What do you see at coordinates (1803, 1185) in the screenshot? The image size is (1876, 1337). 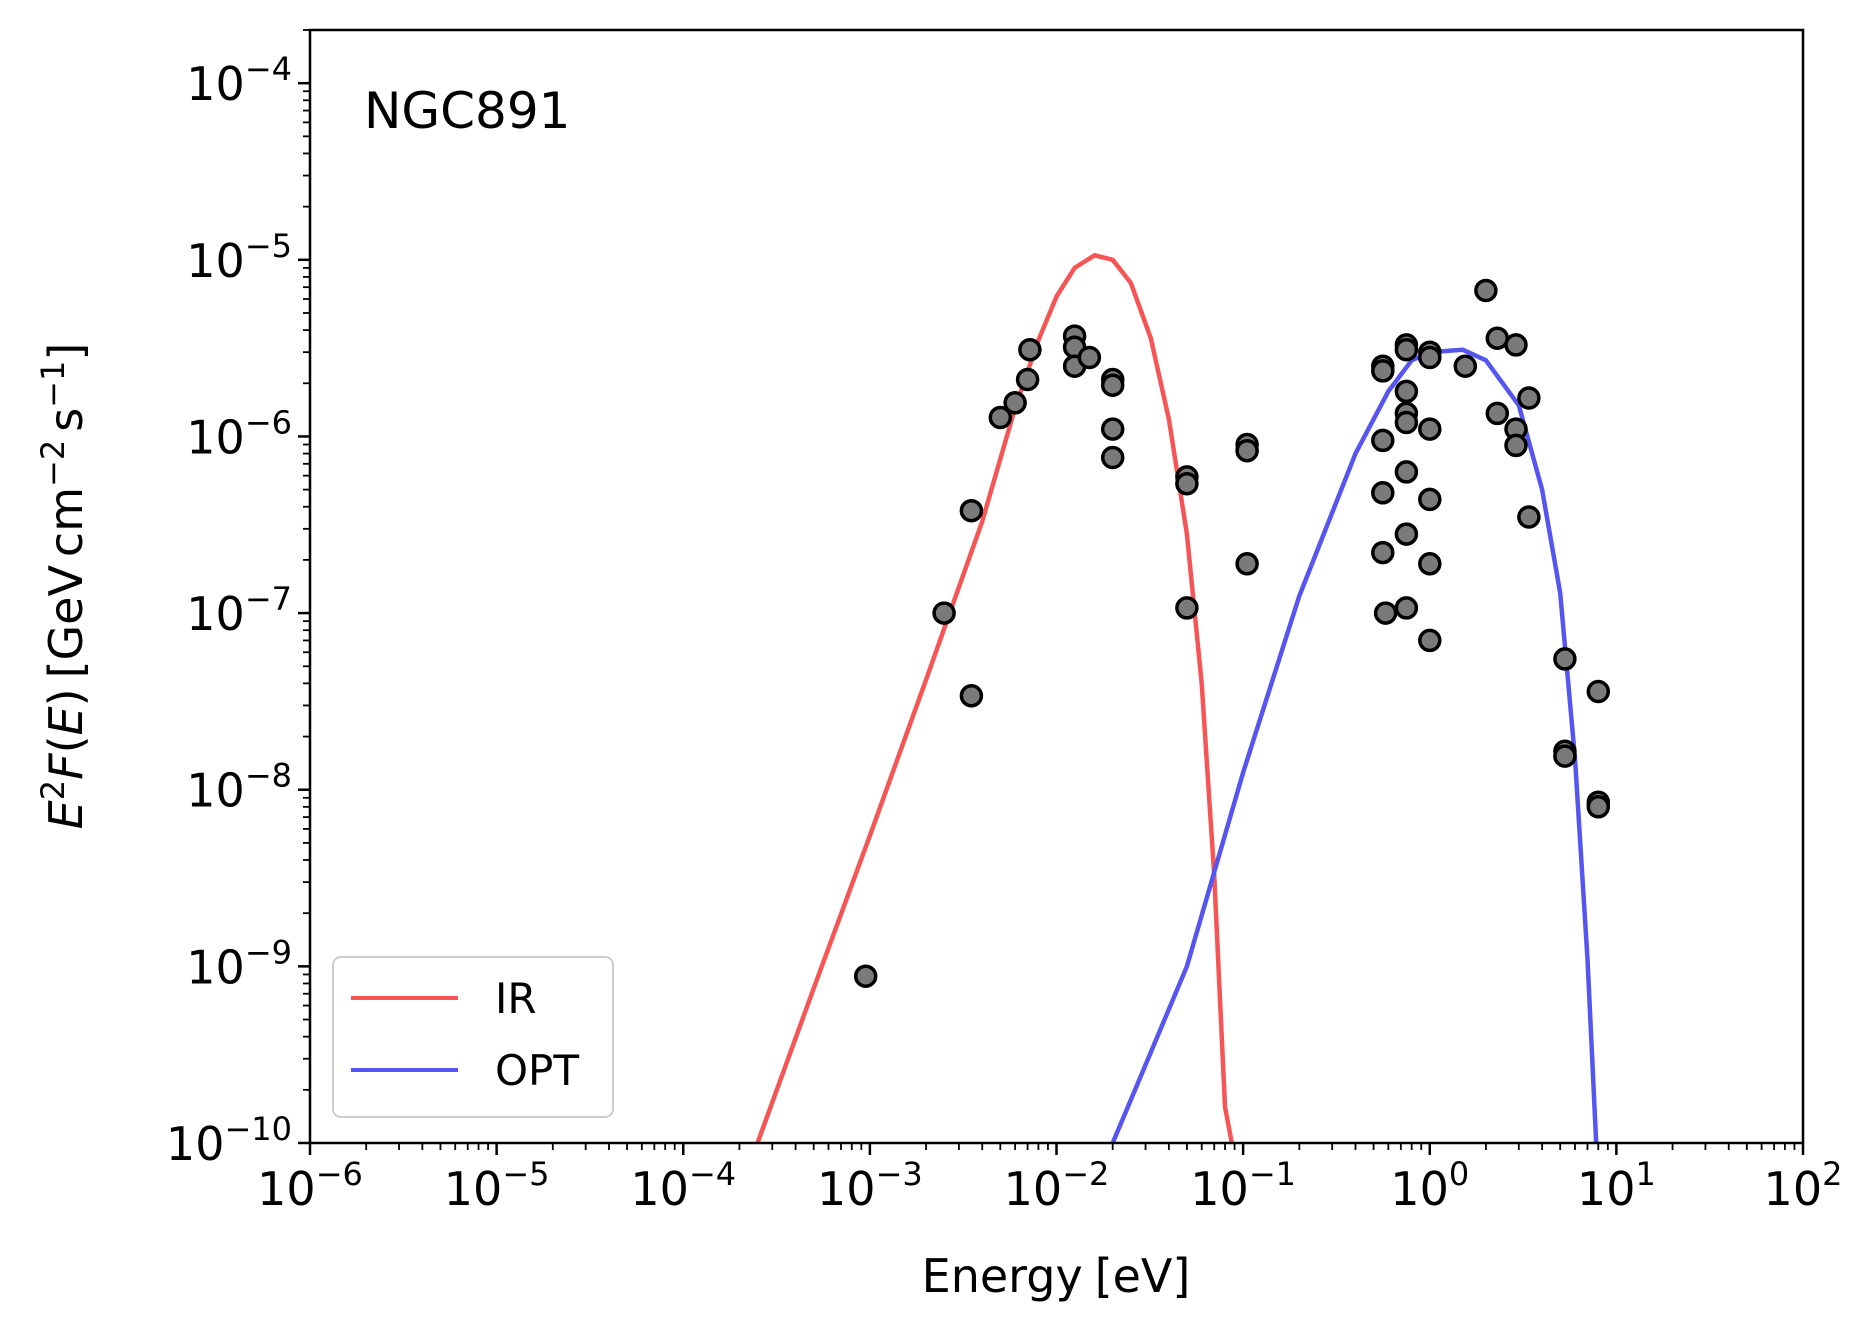 I see `x-tick-label: 10²` at bounding box center [1803, 1185].